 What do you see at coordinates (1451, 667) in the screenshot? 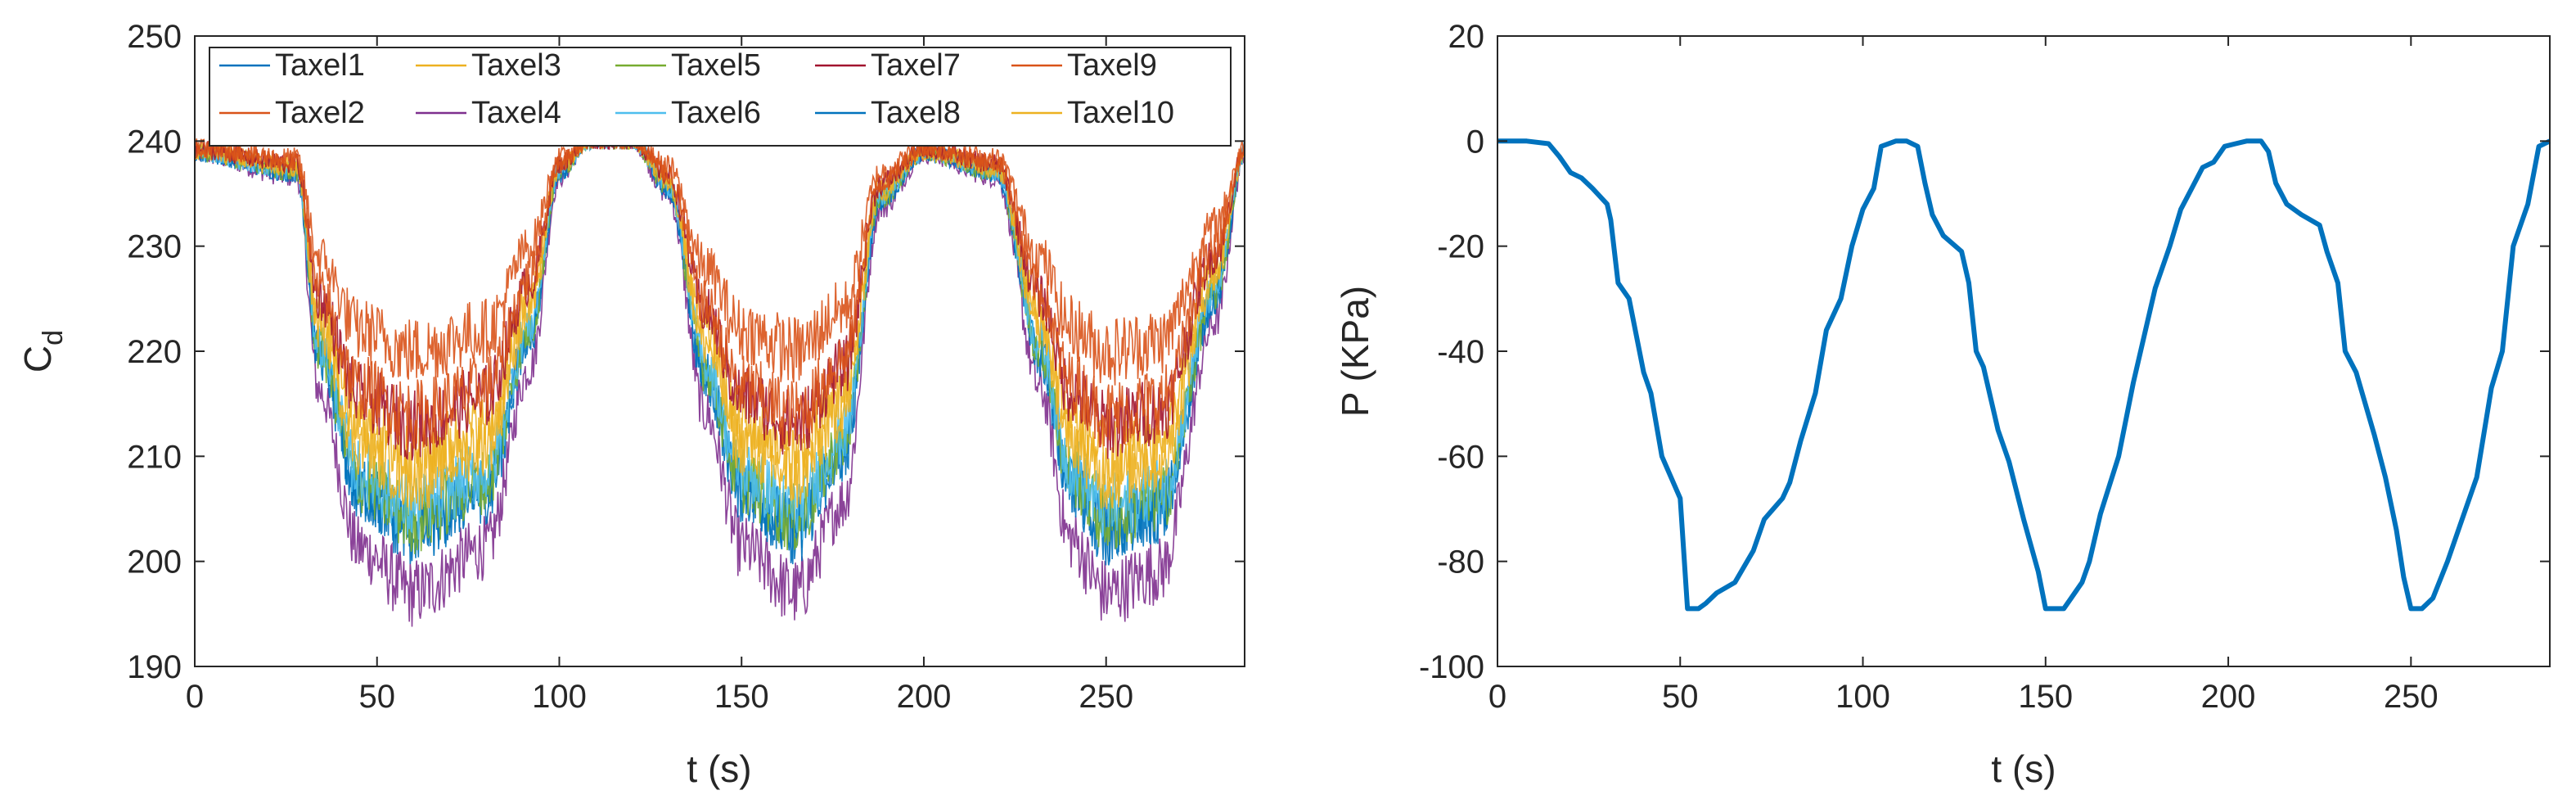
I see `right-y-tick-label: -100` at bounding box center [1451, 667].